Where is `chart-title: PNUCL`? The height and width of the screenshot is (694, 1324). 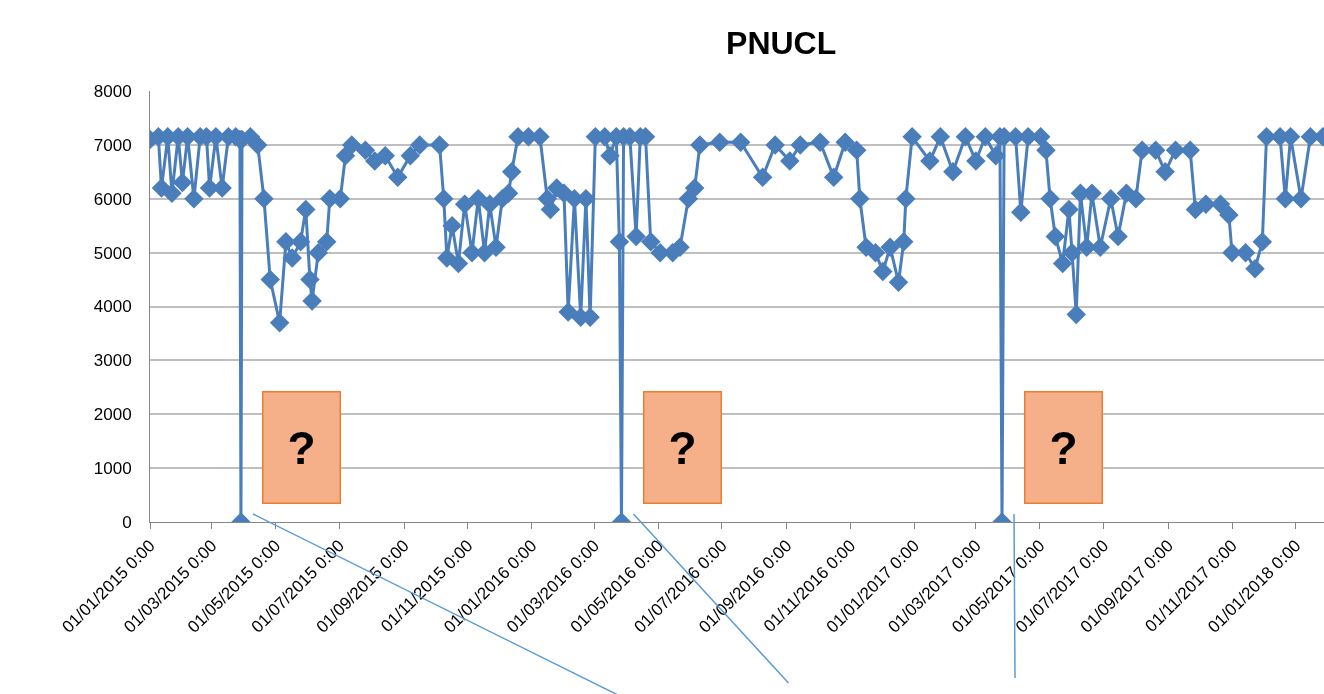 chart-title: PNUCL is located at coordinates (781, 42).